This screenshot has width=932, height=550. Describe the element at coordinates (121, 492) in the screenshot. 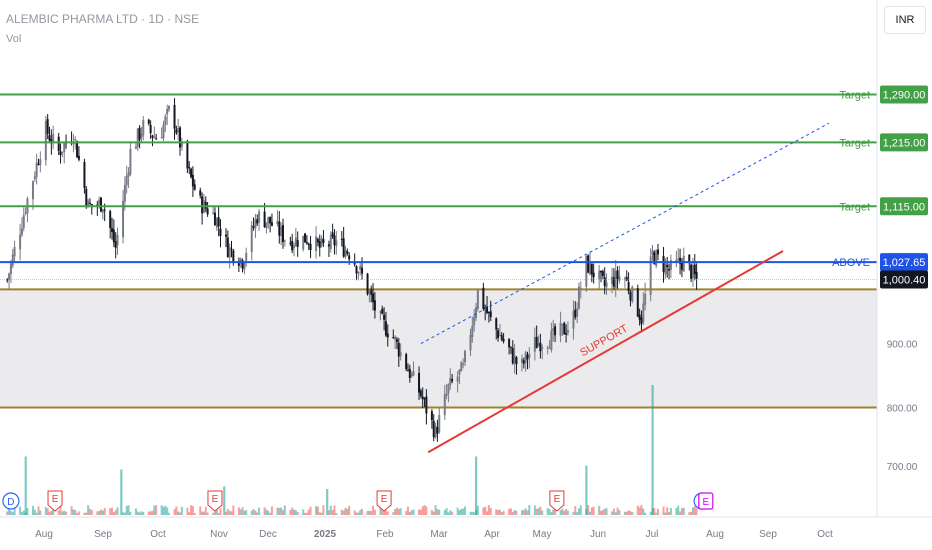

I see `volume-spike` at that location.